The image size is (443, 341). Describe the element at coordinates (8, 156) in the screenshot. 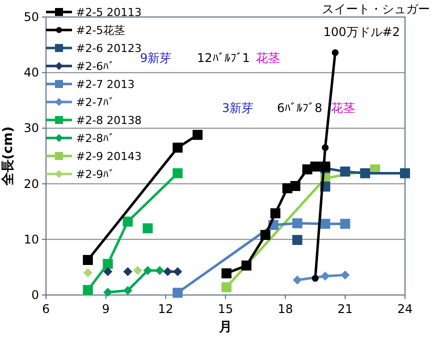

I see `y-axis-title: 全長(cm)` at that location.